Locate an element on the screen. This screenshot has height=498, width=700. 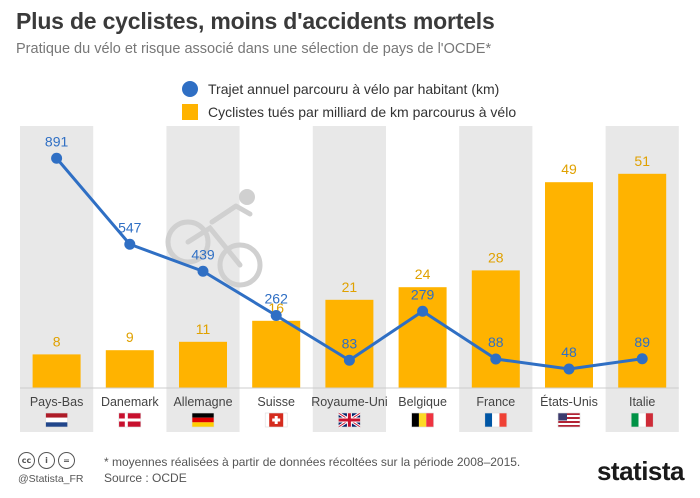
category-label: Italie is located at coordinates (642, 402).